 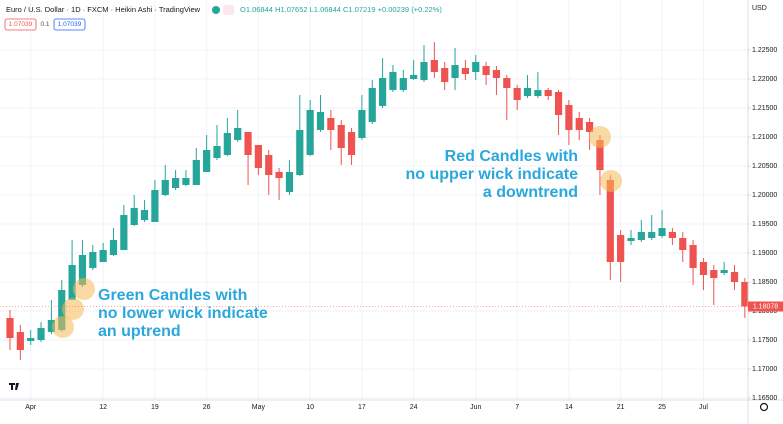 What do you see at coordinates (621, 407) in the screenshot?
I see `x-tick-label: 21` at bounding box center [621, 407].